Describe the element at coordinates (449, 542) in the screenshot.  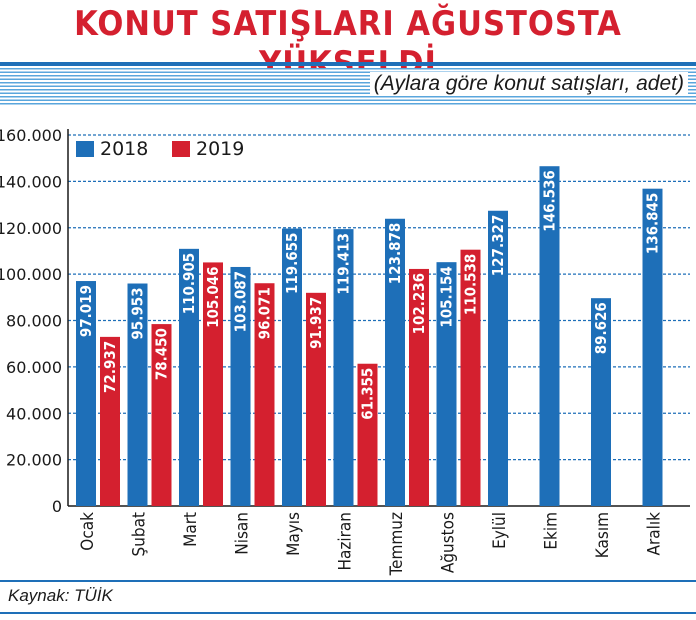
I see `x-tick-label: Ağustos` at that location.